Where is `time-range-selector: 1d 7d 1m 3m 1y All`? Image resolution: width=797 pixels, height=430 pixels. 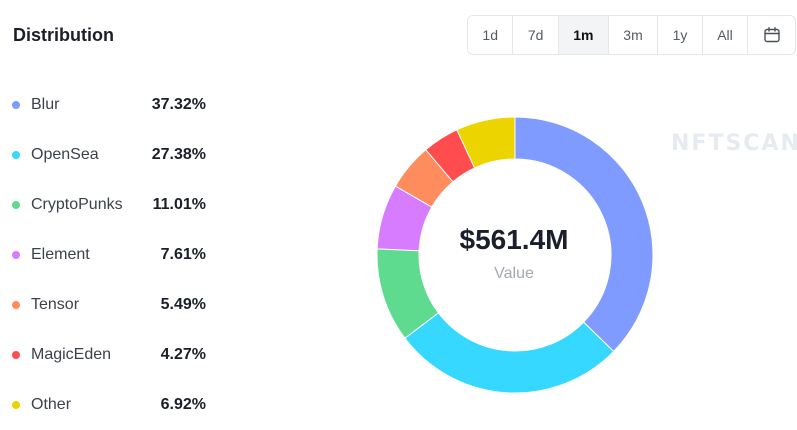 time-range-selector: 1d 7d 1m 3m 1y All is located at coordinates (631, 35).